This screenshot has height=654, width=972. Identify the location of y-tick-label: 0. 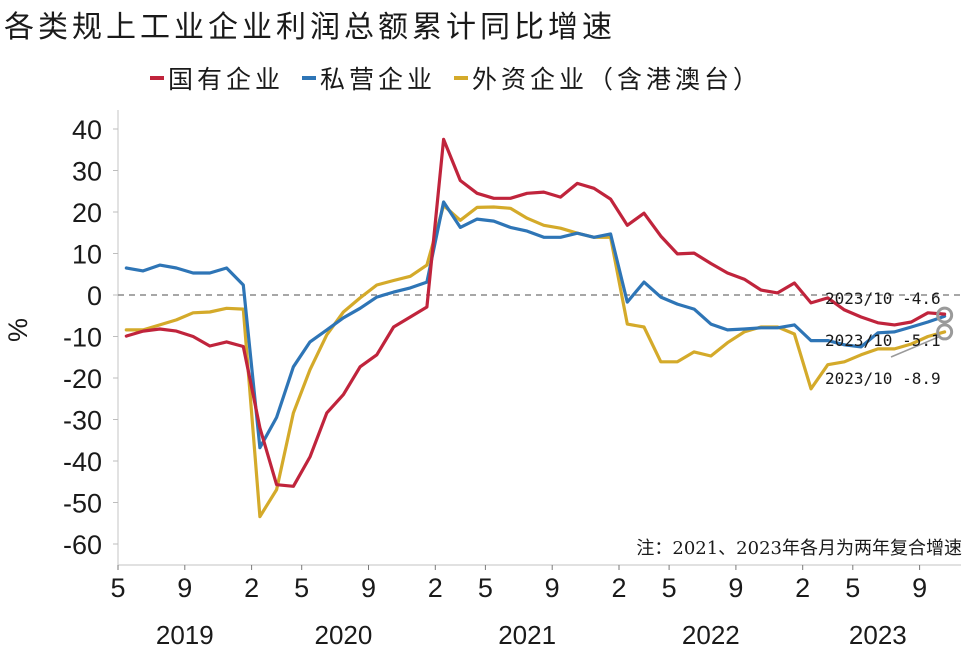
(94, 296).